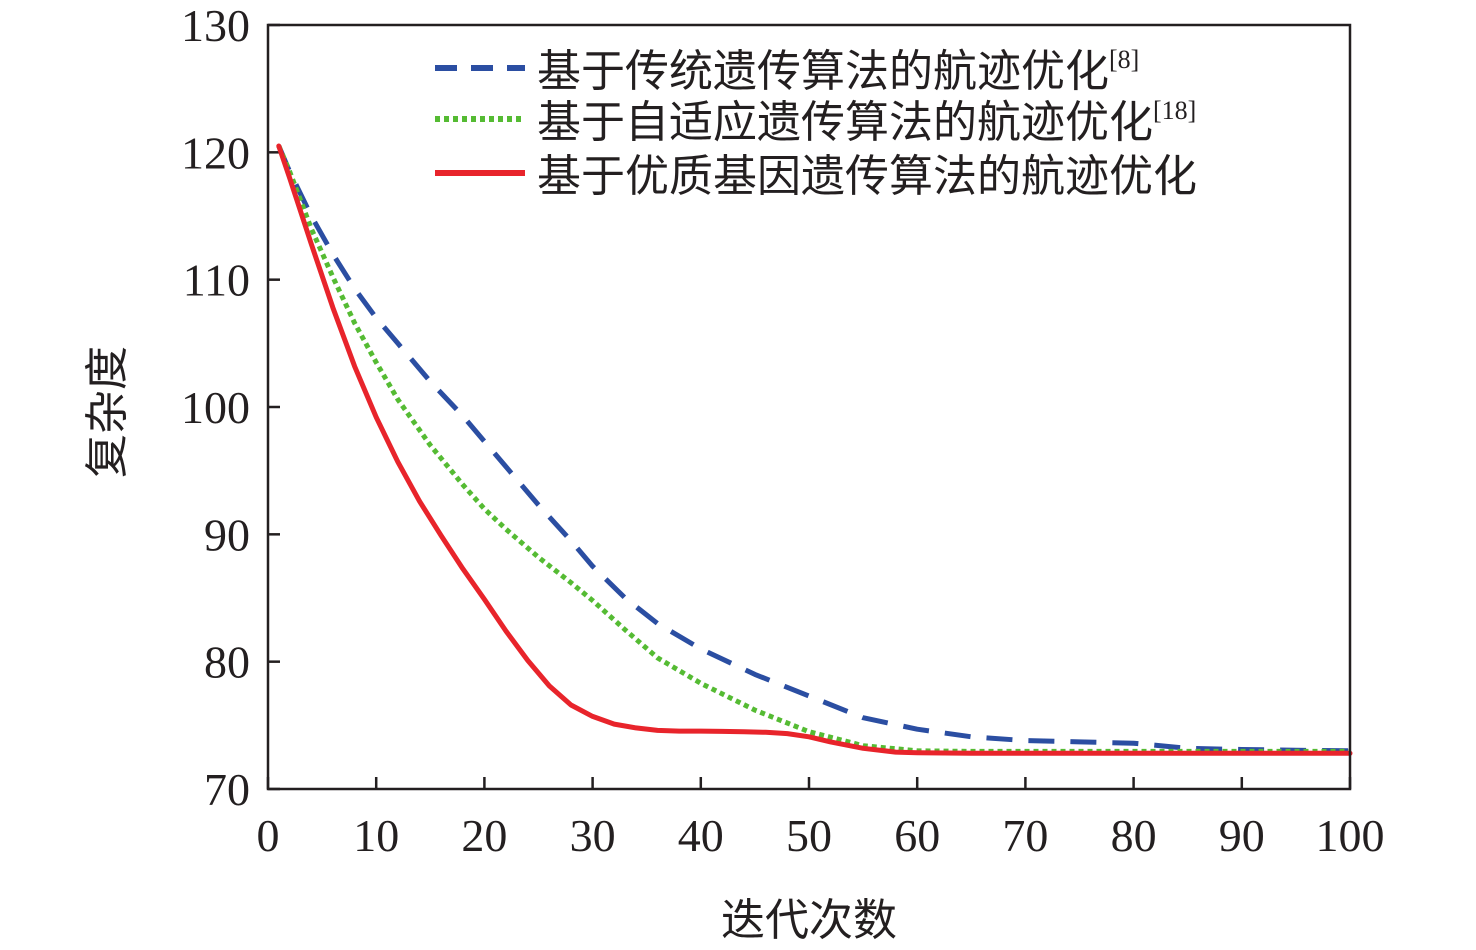 Image resolution: width=1476 pixels, height=950 pixels. Describe the element at coordinates (227, 789) in the screenshot. I see `y-tick-label: 70` at that location.